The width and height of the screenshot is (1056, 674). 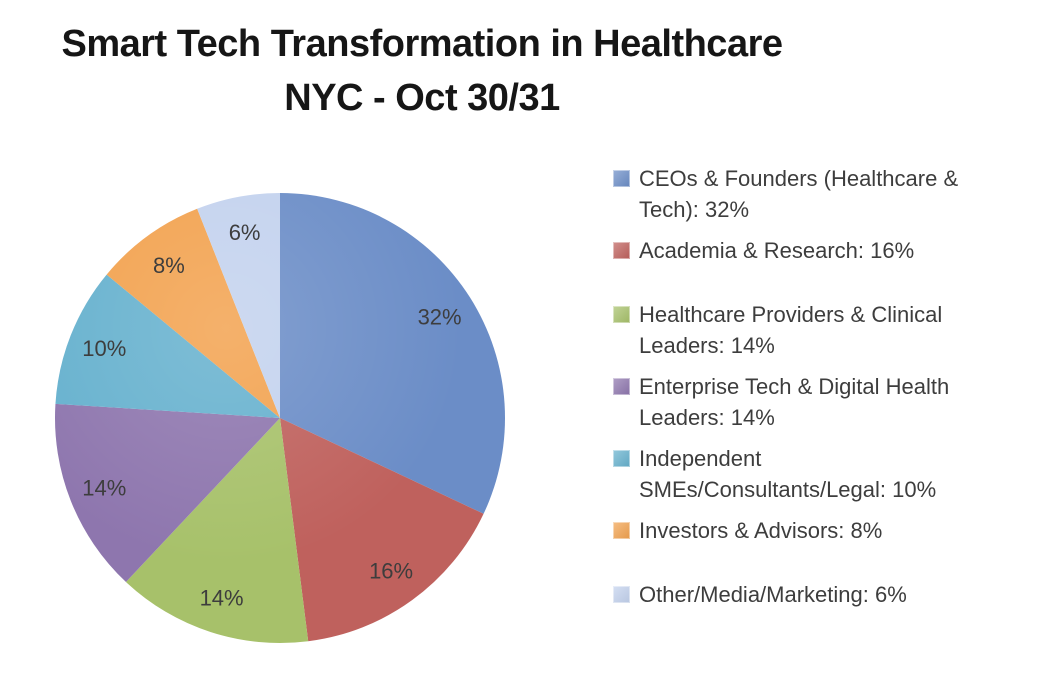 What do you see at coordinates (440, 316) in the screenshot?
I see `pie-slice-label: 32%` at bounding box center [440, 316].